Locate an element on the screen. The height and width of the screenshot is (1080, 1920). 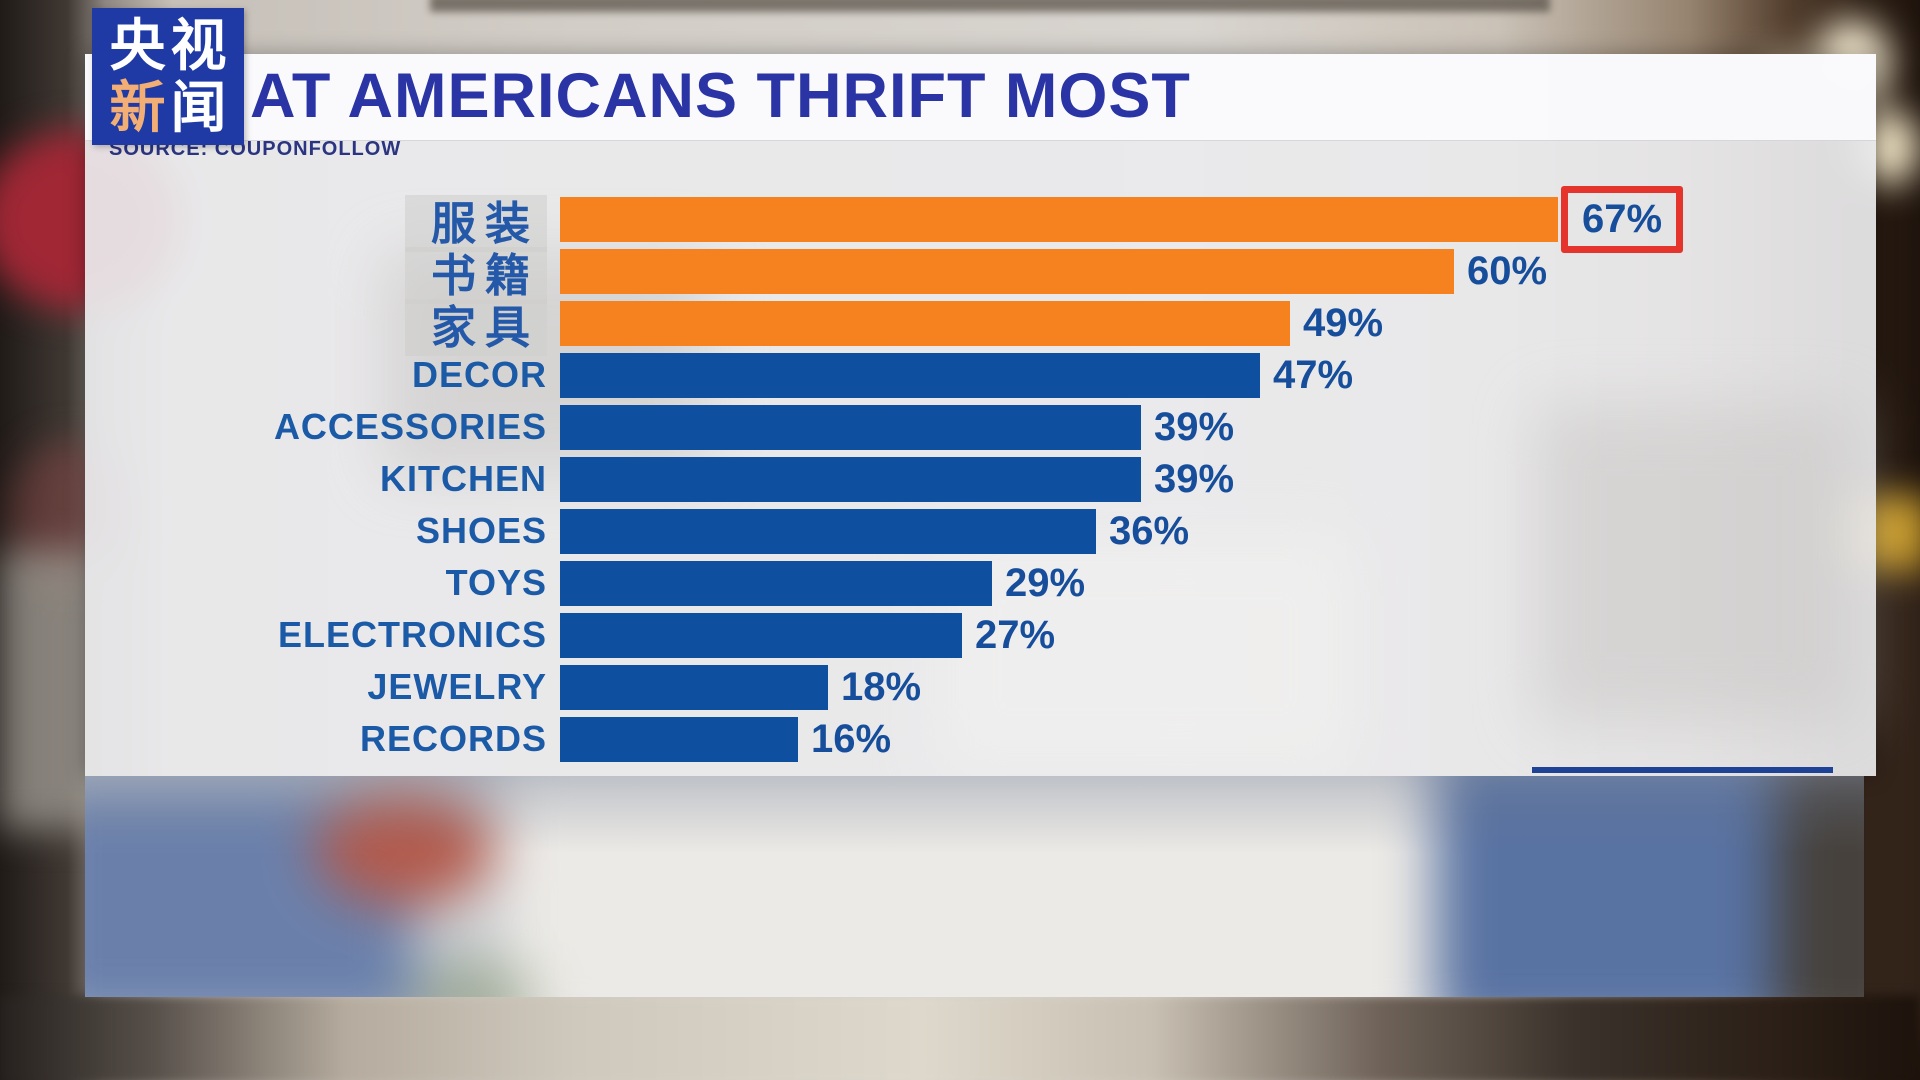
category-text: 书籍 is located at coordinates (475, 275).